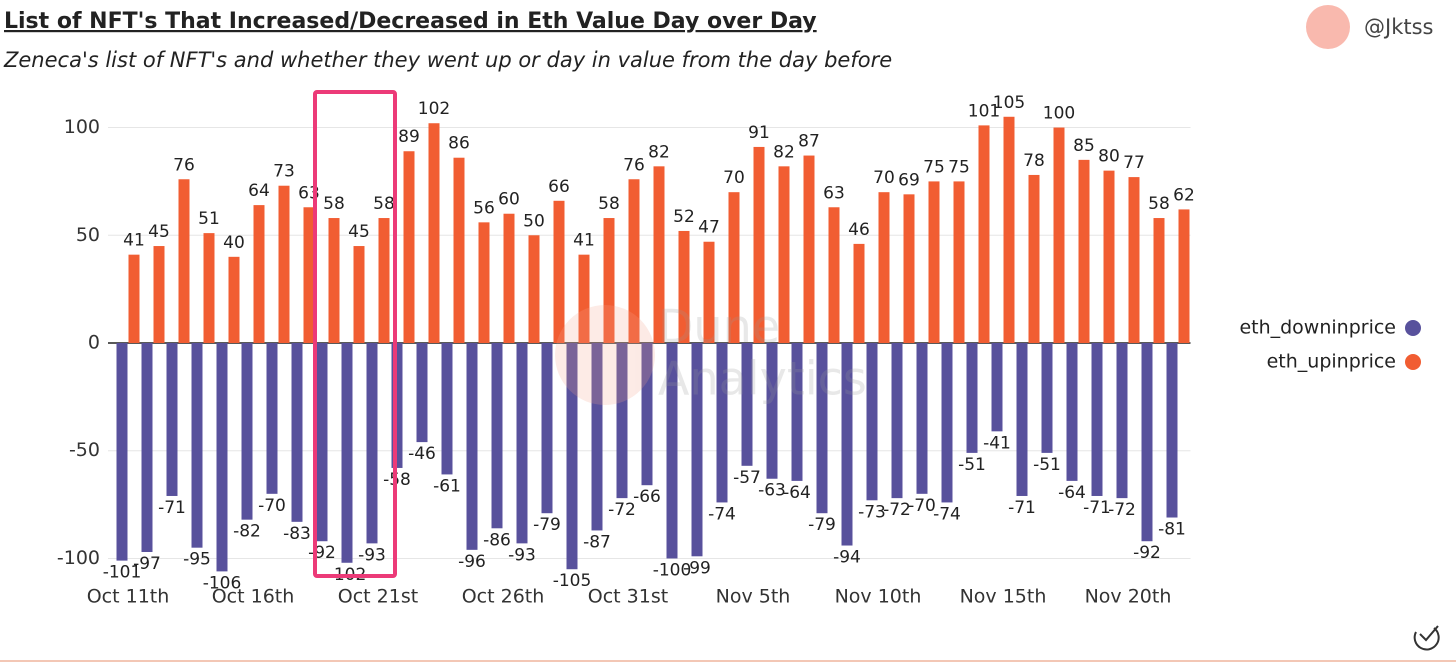 This screenshot has width=1456, height=667. Describe the element at coordinates (134, 241) in the screenshot. I see `data-label: 41` at that location.